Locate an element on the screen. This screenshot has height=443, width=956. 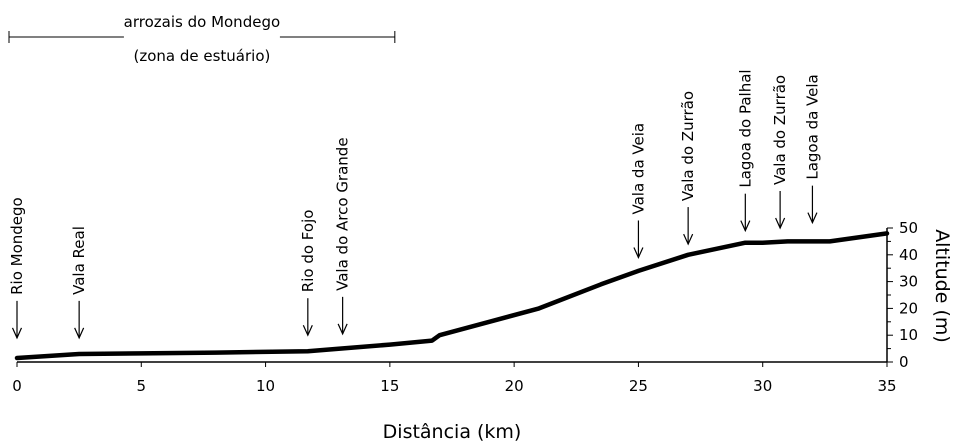
zone-label-line2: (zona de estuário) is located at coordinates (201, 56).